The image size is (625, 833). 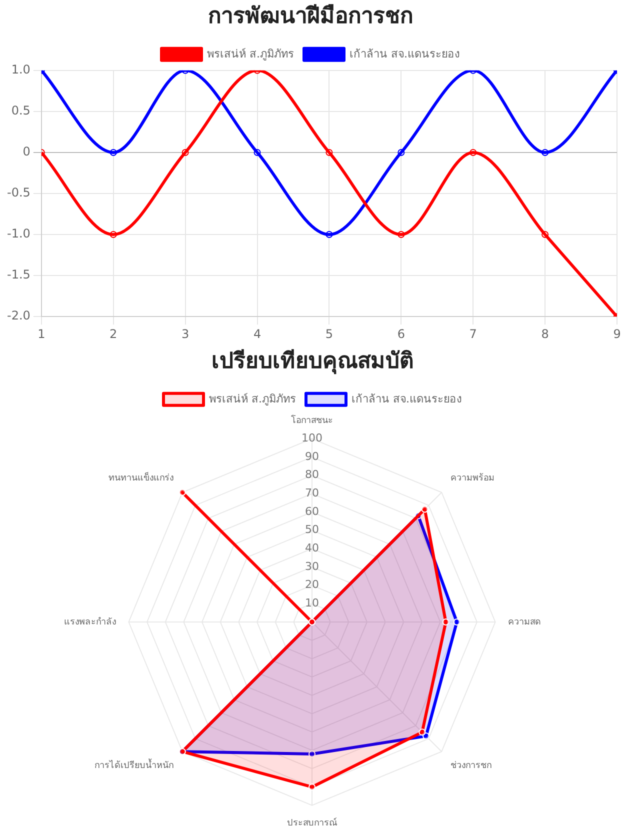 What do you see at coordinates (312, 511) in the screenshot?
I see `y-tick-label: 60` at bounding box center [312, 511].